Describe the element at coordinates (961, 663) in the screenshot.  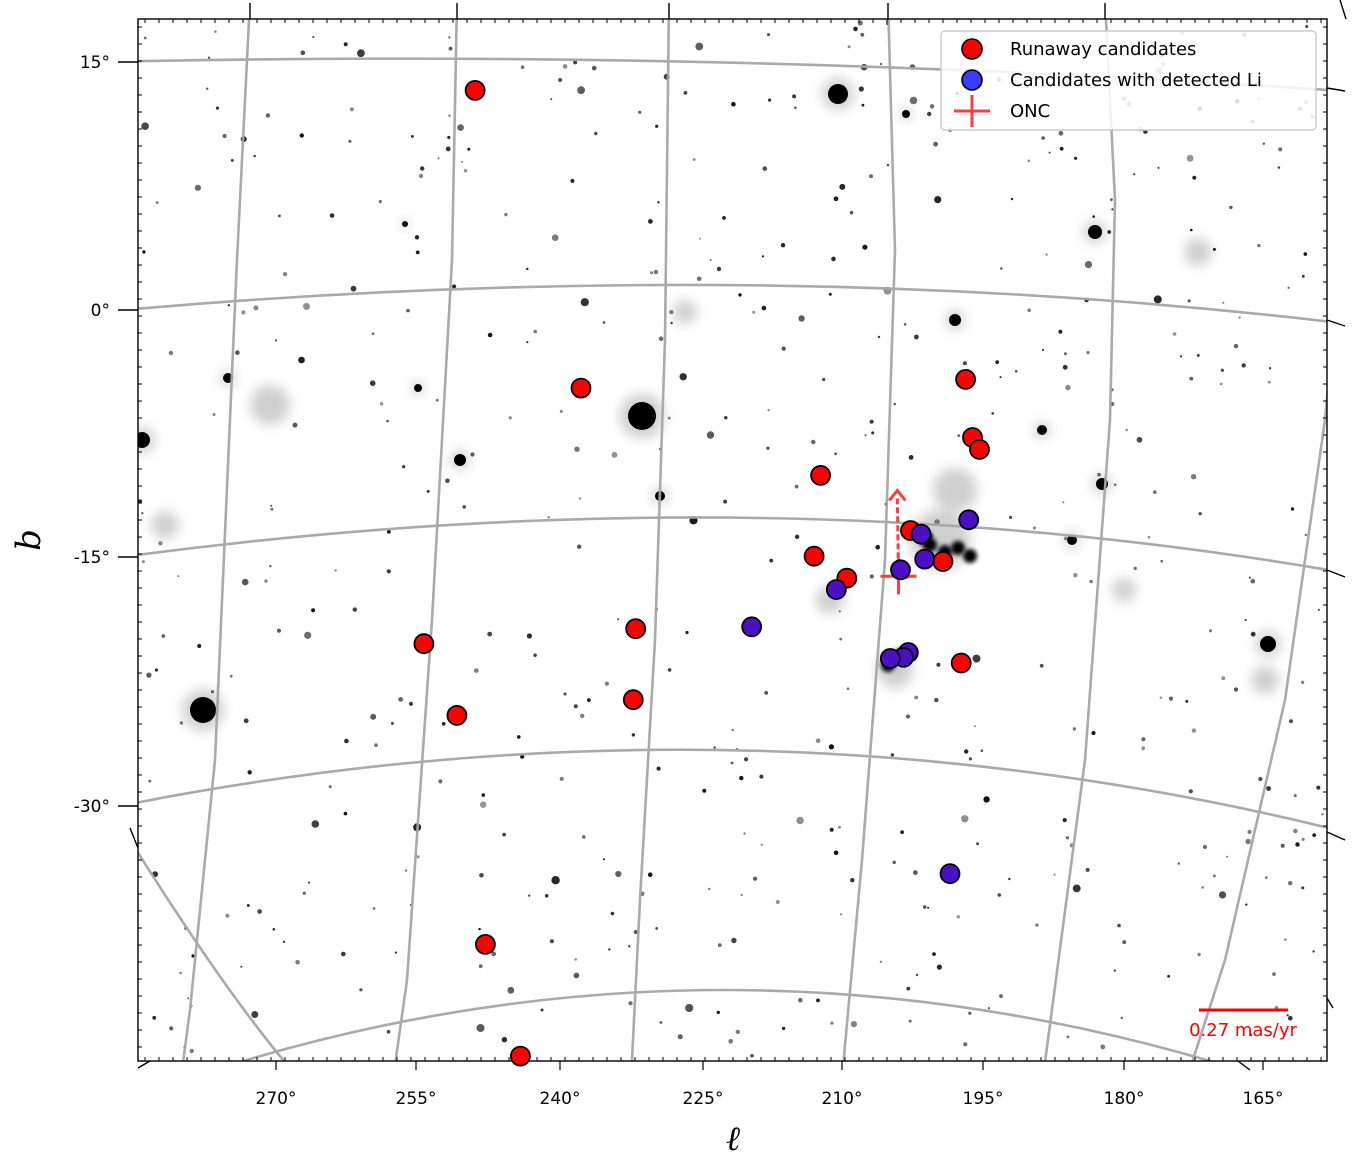
I see `runaway-candidate-point` at that location.